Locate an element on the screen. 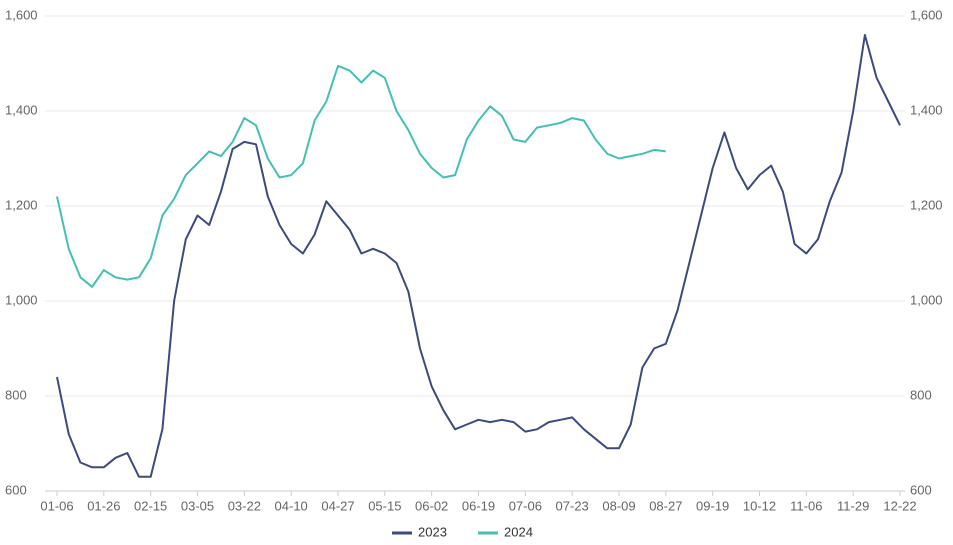 This screenshot has width=953, height=545. x-tick-label: 07-23 is located at coordinates (572, 505).